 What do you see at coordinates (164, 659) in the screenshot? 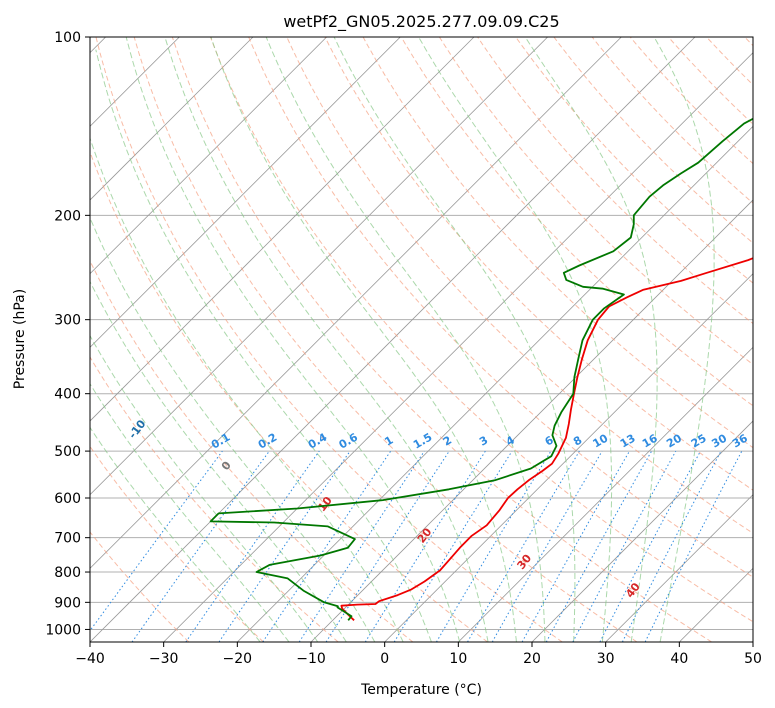
I see `x-tick-label: −30` at bounding box center [164, 659].